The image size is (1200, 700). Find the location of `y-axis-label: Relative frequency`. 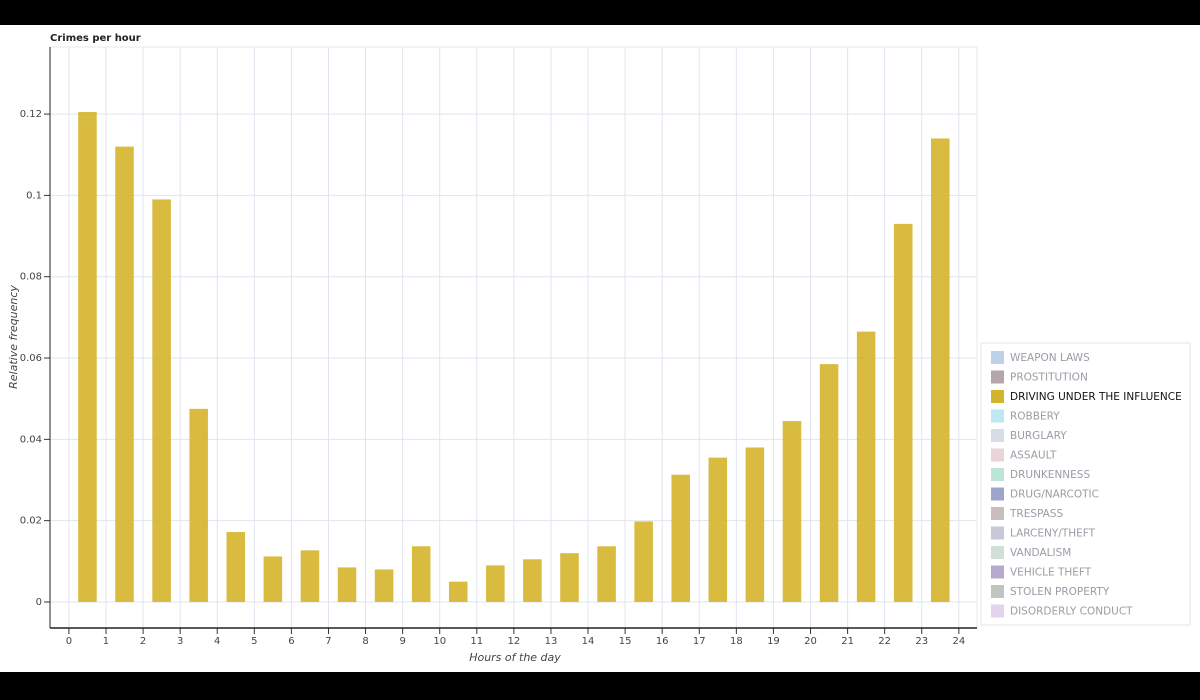

y-axis-label: Relative frequency is located at coordinates (13, 337).